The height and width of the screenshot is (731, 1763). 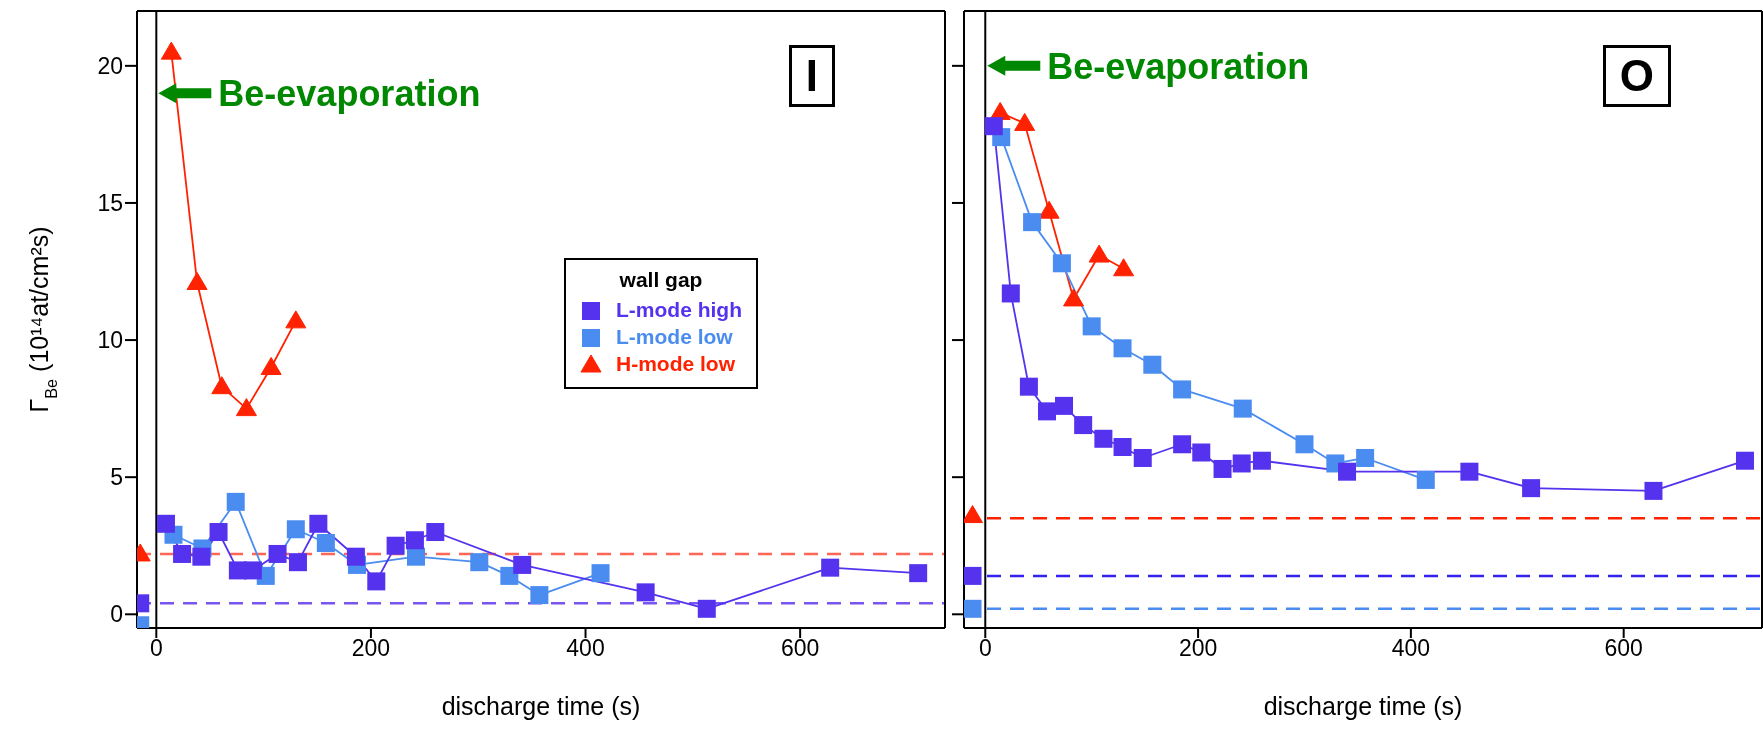 I want to click on legend-label: L-mode low, so click(x=674, y=337).